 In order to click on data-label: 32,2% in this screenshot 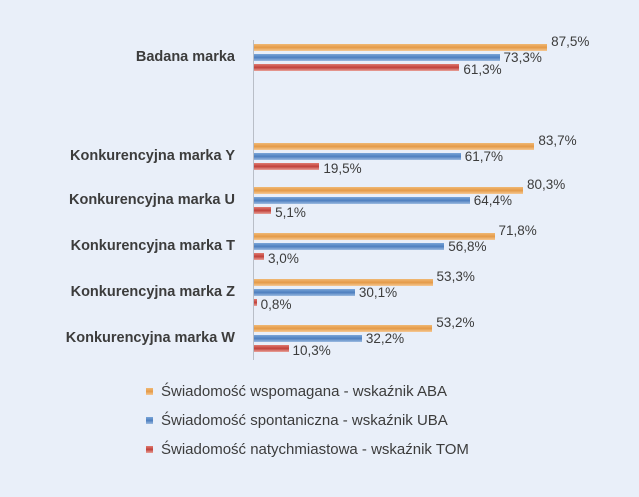, I will do `click(385, 338)`.